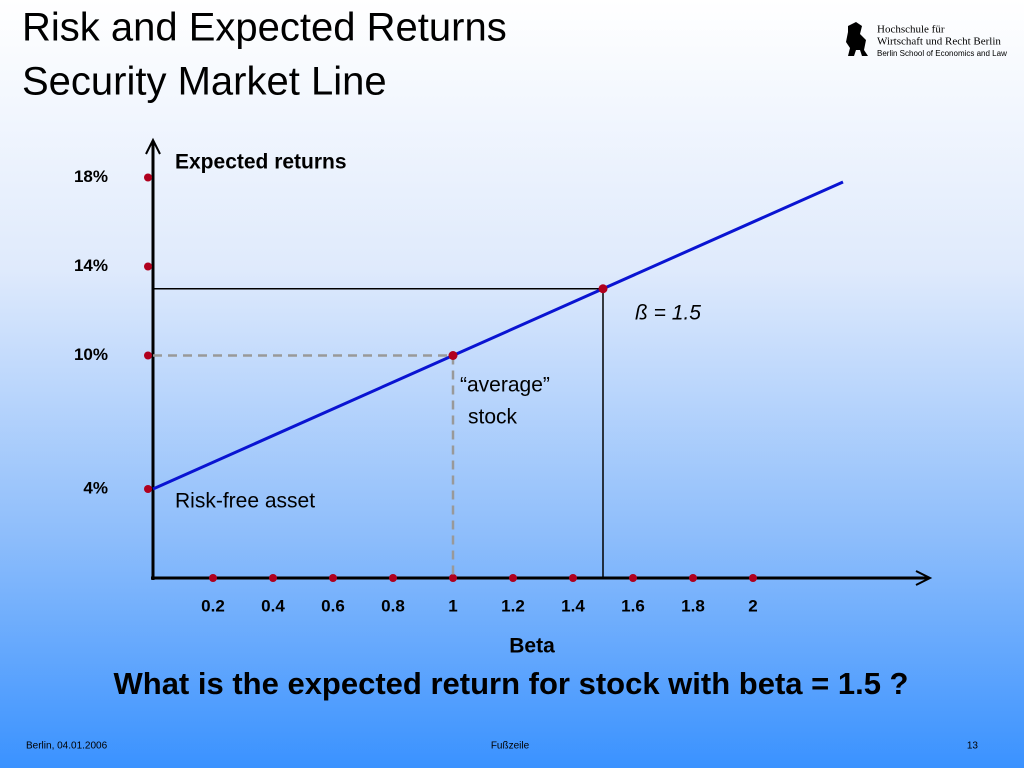 The height and width of the screenshot is (768, 1024). Describe the element at coordinates (393, 605) in the screenshot. I see `x-tick-label: 0.8` at that location.